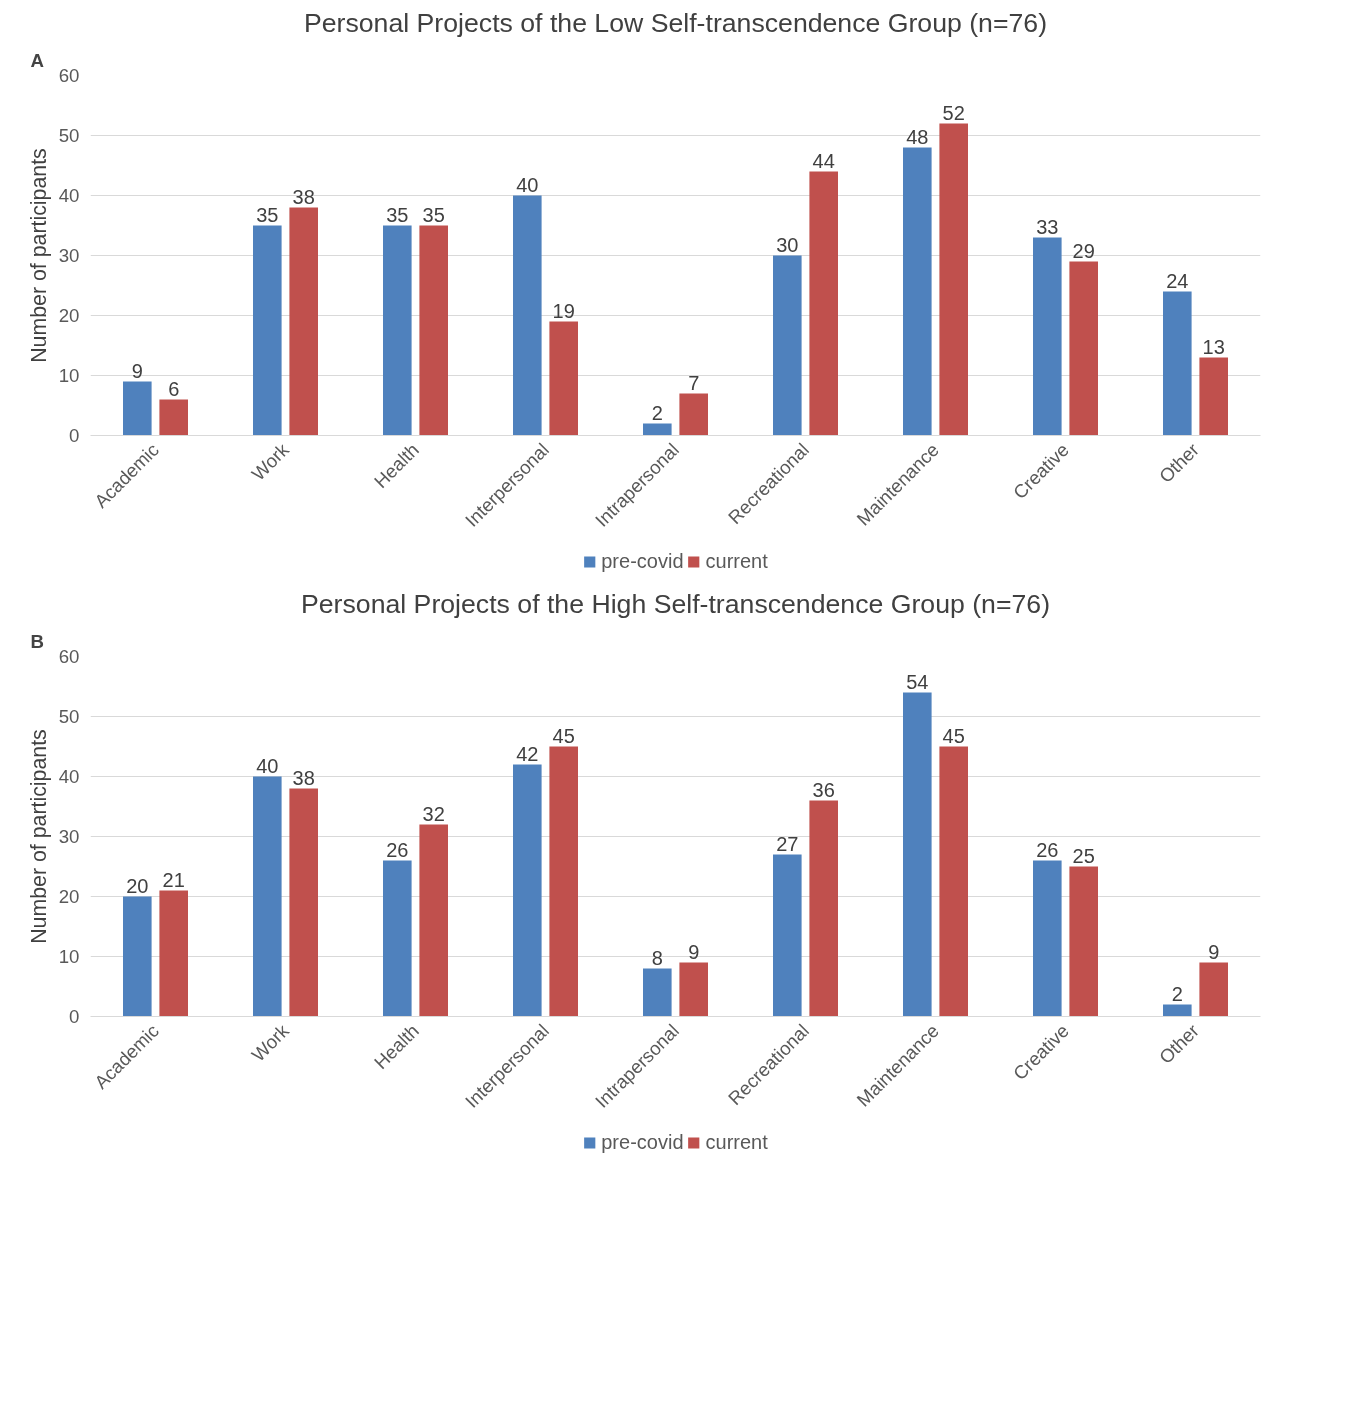 This screenshot has height=1426, width=1357. I want to click on data-label: 33, so click(1047, 226).